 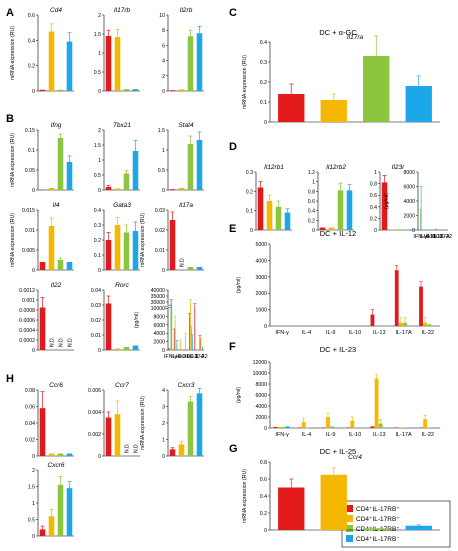 I want to click on chart-19: 0 0.2 0.4 0.6 0.8 mRNA expression (RU) Ccr4, so click(x=341, y=494).